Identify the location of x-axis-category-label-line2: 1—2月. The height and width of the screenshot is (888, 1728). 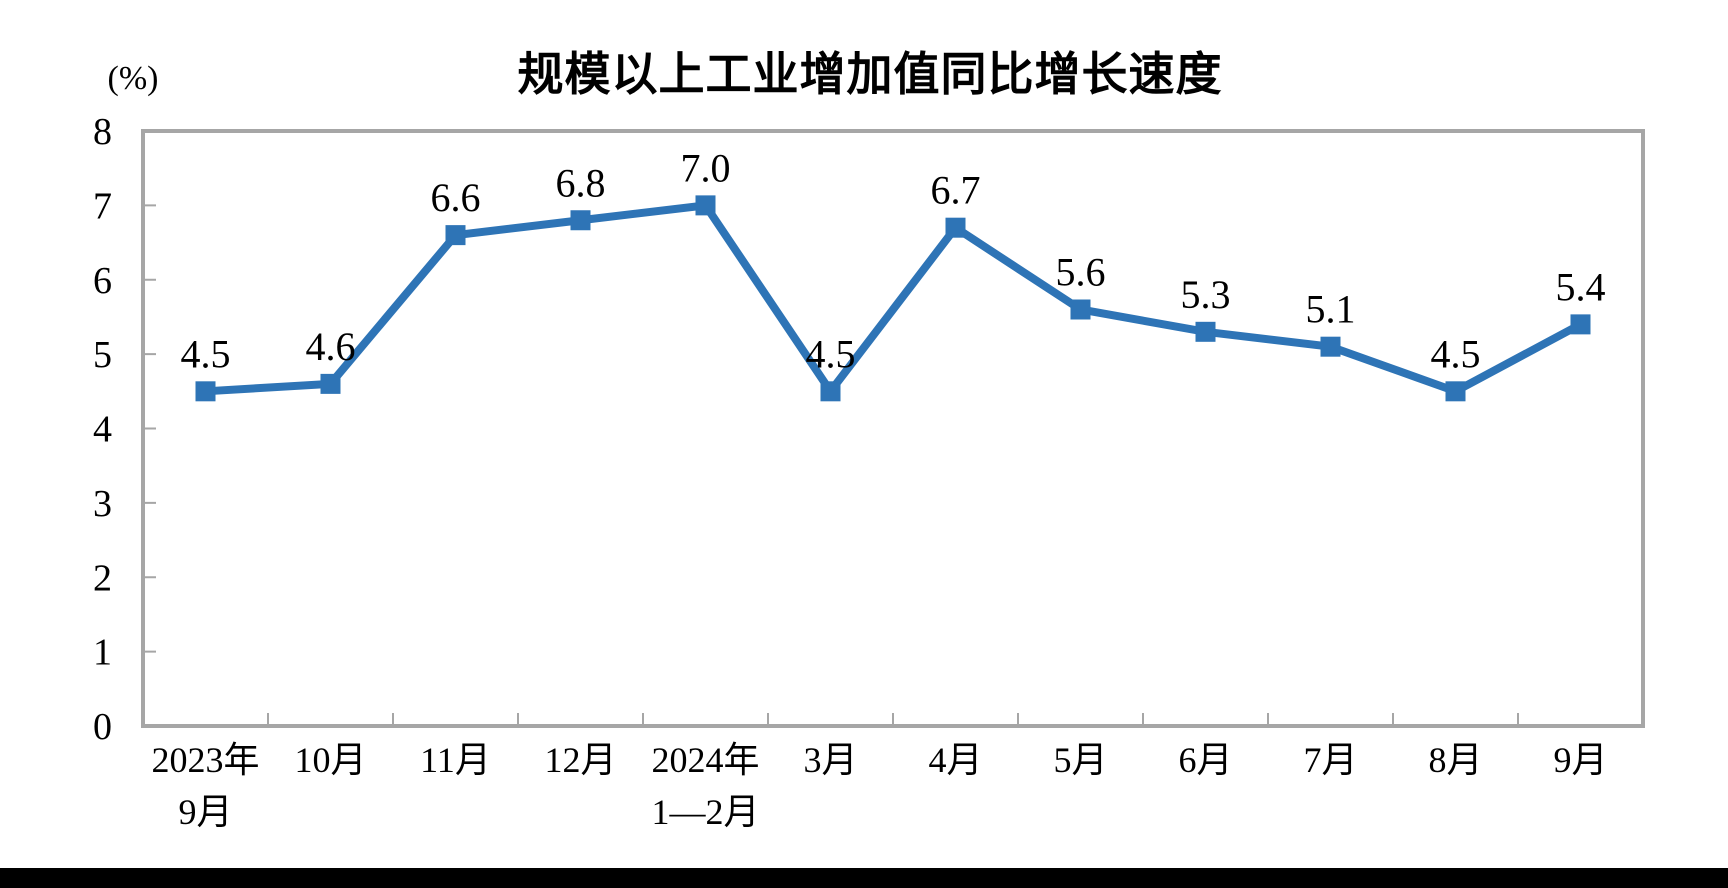
(705, 812).